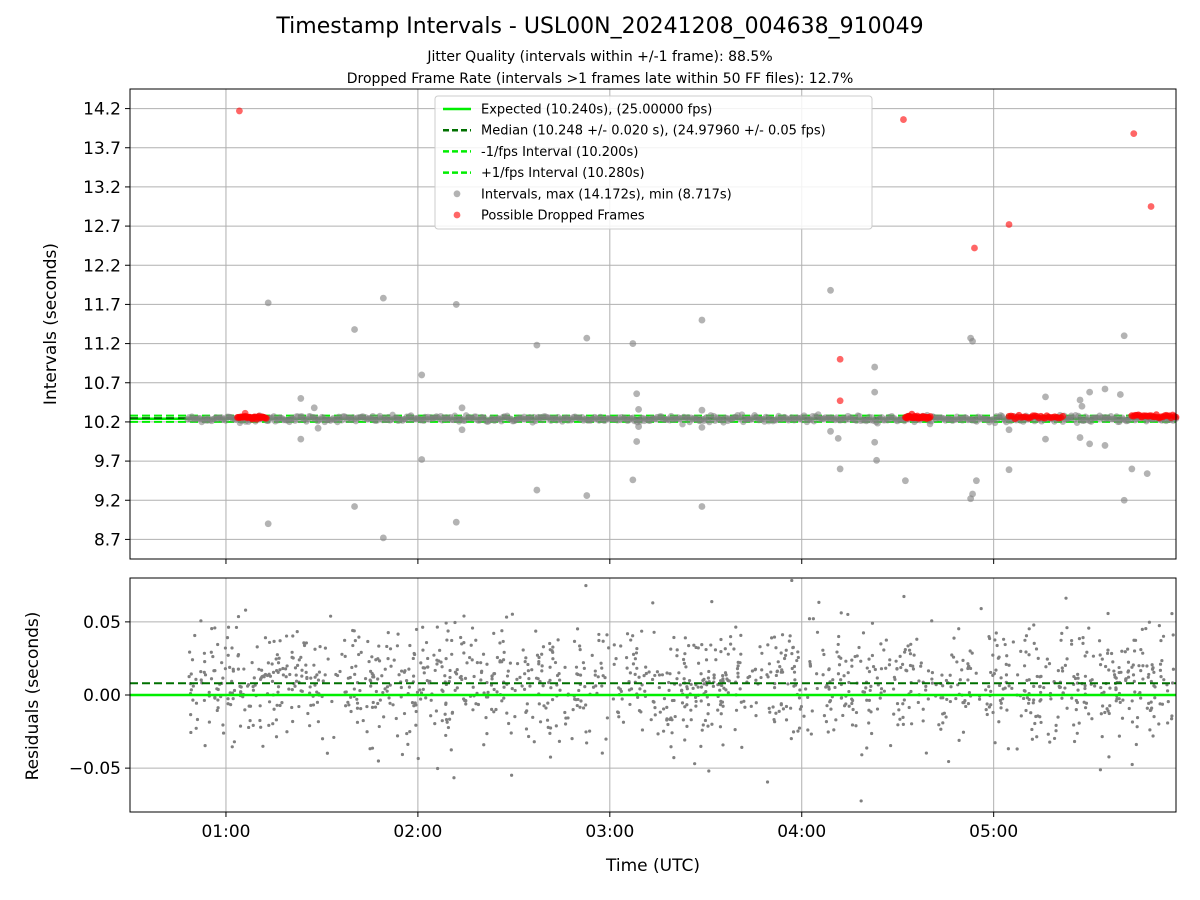  What do you see at coordinates (801, 832) in the screenshot?
I see `x-tick-label: 04:00` at bounding box center [801, 832].